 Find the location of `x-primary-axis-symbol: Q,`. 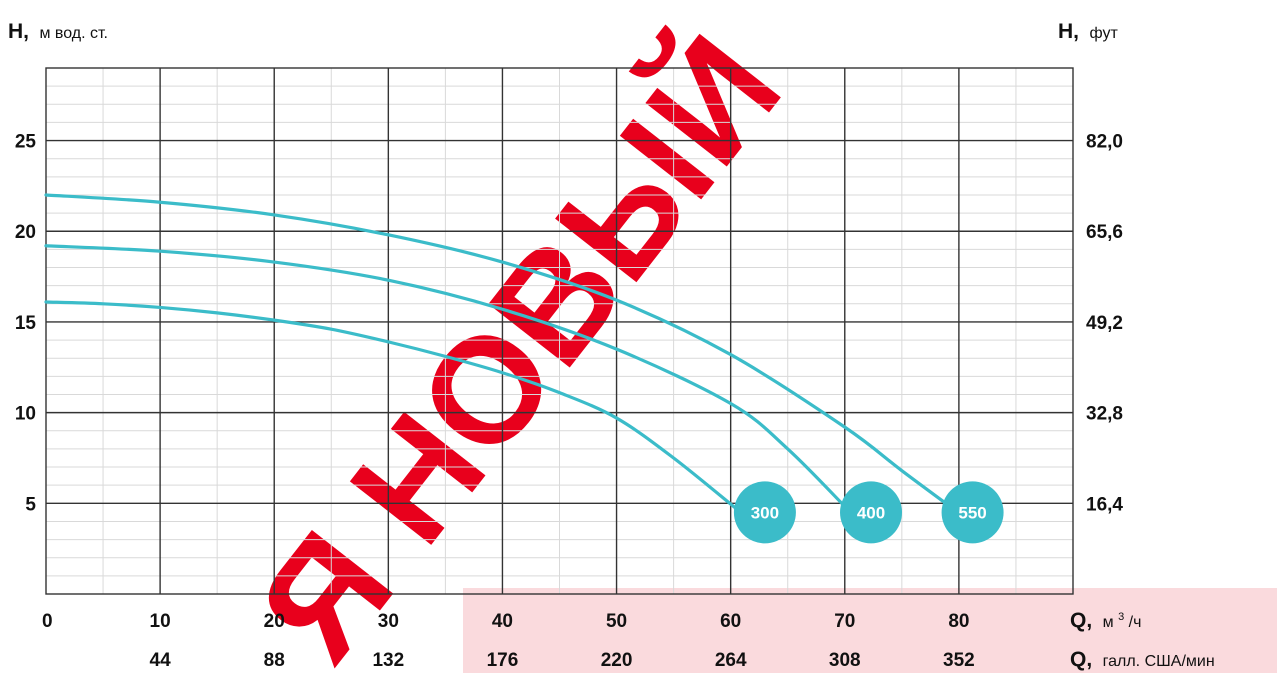

x-primary-axis-symbol: Q, is located at coordinates (1081, 620).